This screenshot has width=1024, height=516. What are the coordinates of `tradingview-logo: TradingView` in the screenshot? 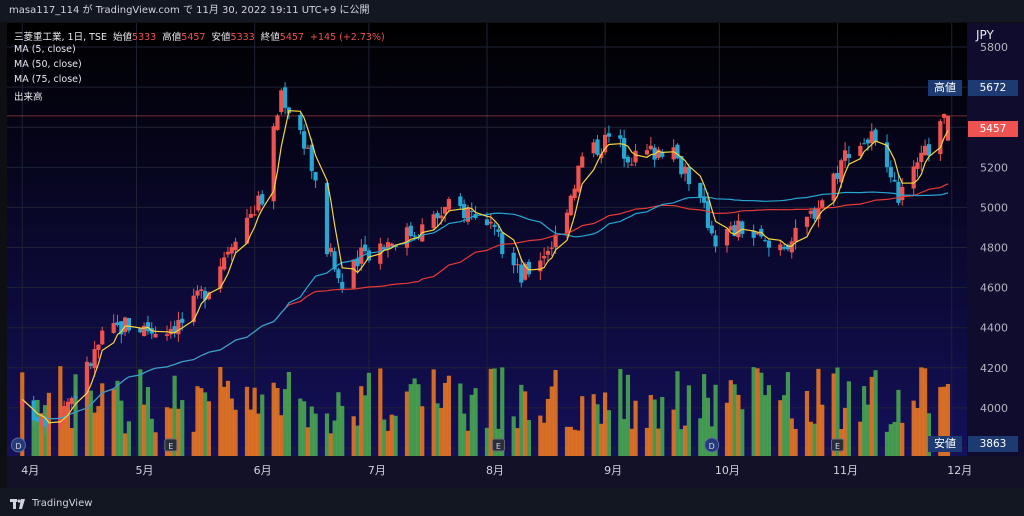 It's located at (51, 503).